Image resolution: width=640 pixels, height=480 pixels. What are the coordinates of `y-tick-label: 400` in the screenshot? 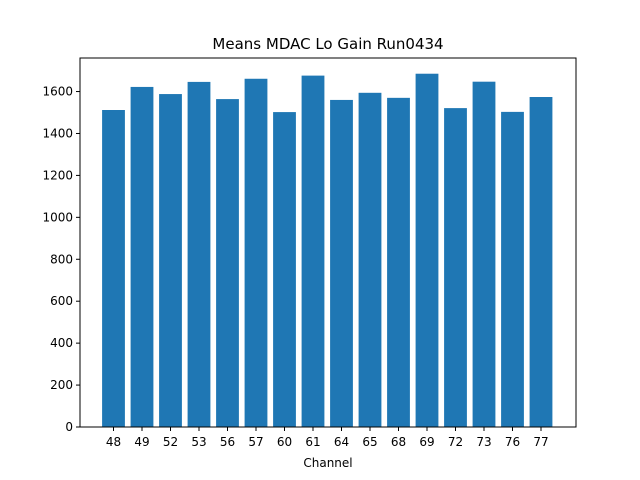 It's located at (61, 343).